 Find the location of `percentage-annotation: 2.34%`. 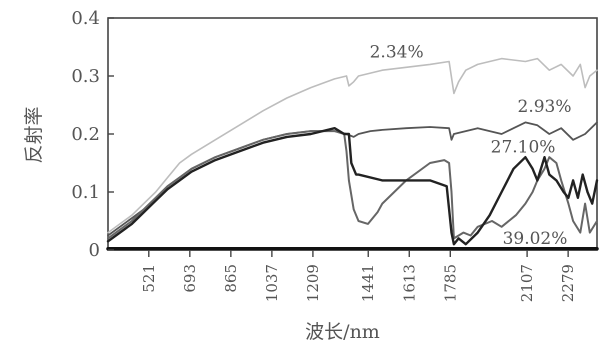

percentage-annotation: 2.34% is located at coordinates (397, 52).